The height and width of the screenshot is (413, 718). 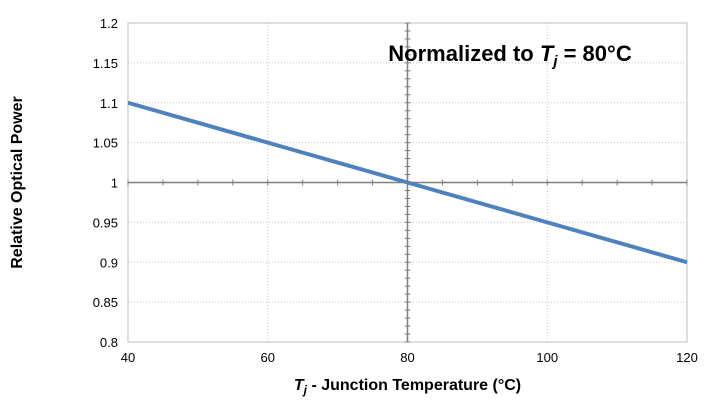 I want to click on y-tick-labels: 0.8 0.85 0.9 0.95 1 1.05 1.1 1.15 1.2, so click(x=105, y=183).